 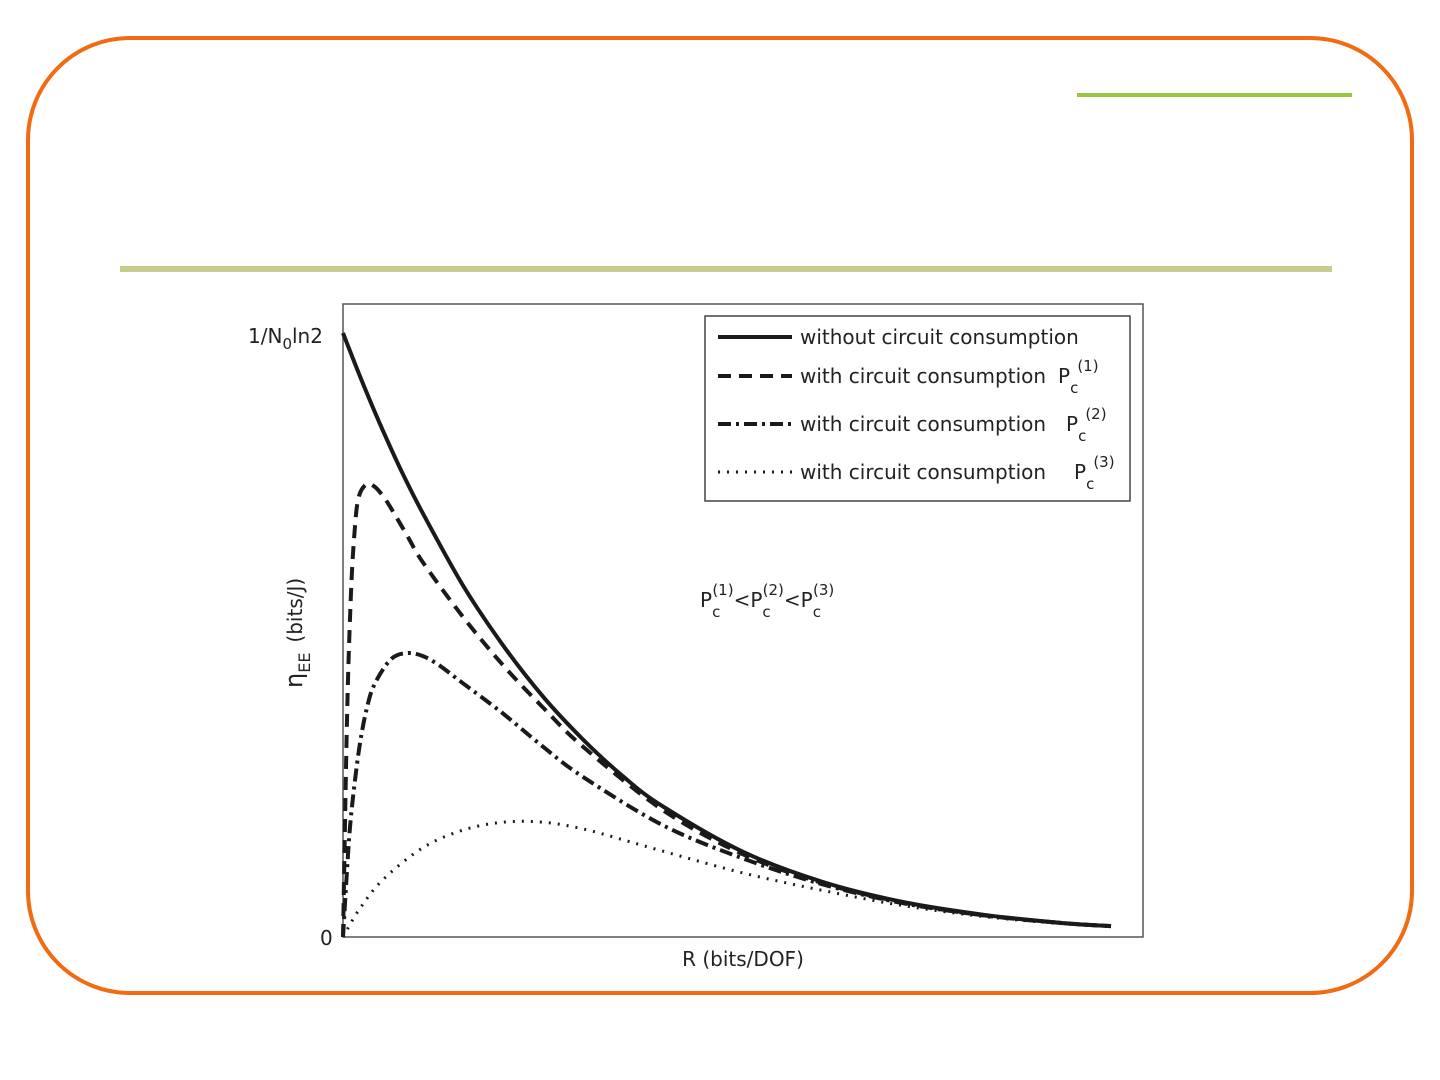 What do you see at coordinates (726, 269) in the screenshot?
I see `title-rule` at bounding box center [726, 269].